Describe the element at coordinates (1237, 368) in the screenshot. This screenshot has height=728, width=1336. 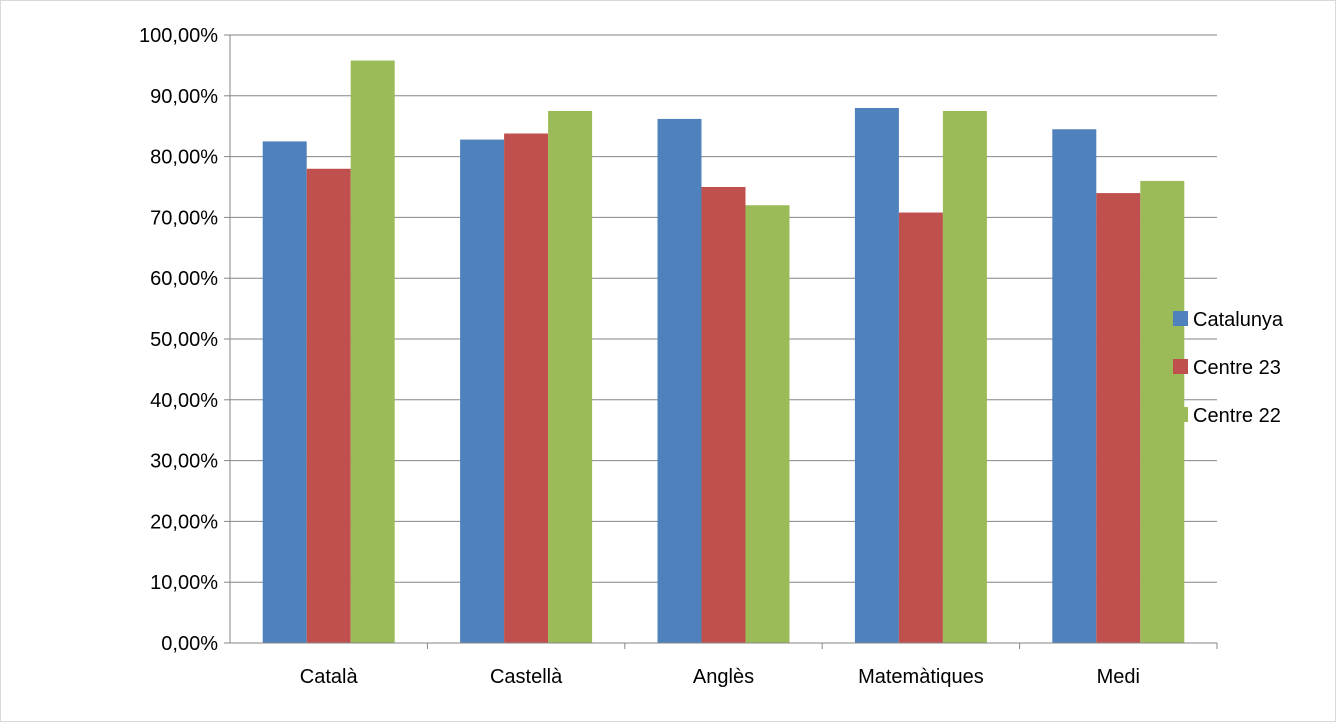
I see `legend-label: Centre 23` at that location.